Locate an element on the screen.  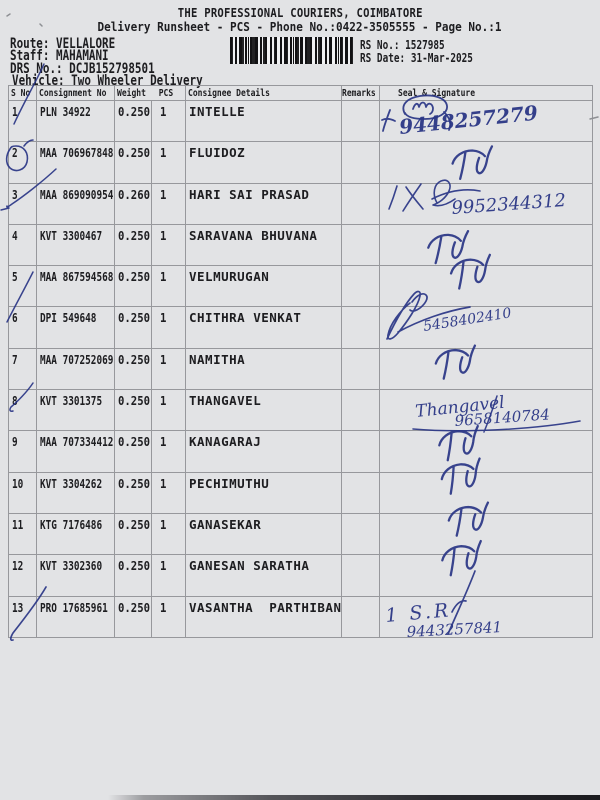
company-title: THE PROFESSIONAL COURIERS, COIMBATORE is located at coordinates (300, 13).